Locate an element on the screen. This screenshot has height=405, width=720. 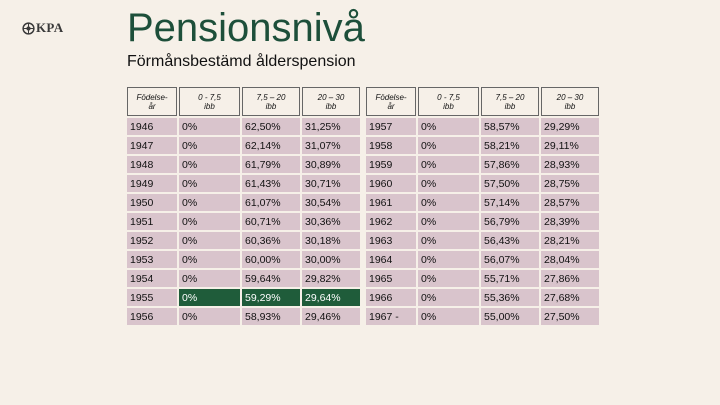
cell-band-7-5-20: 60,36% is located at coordinates (271, 240).